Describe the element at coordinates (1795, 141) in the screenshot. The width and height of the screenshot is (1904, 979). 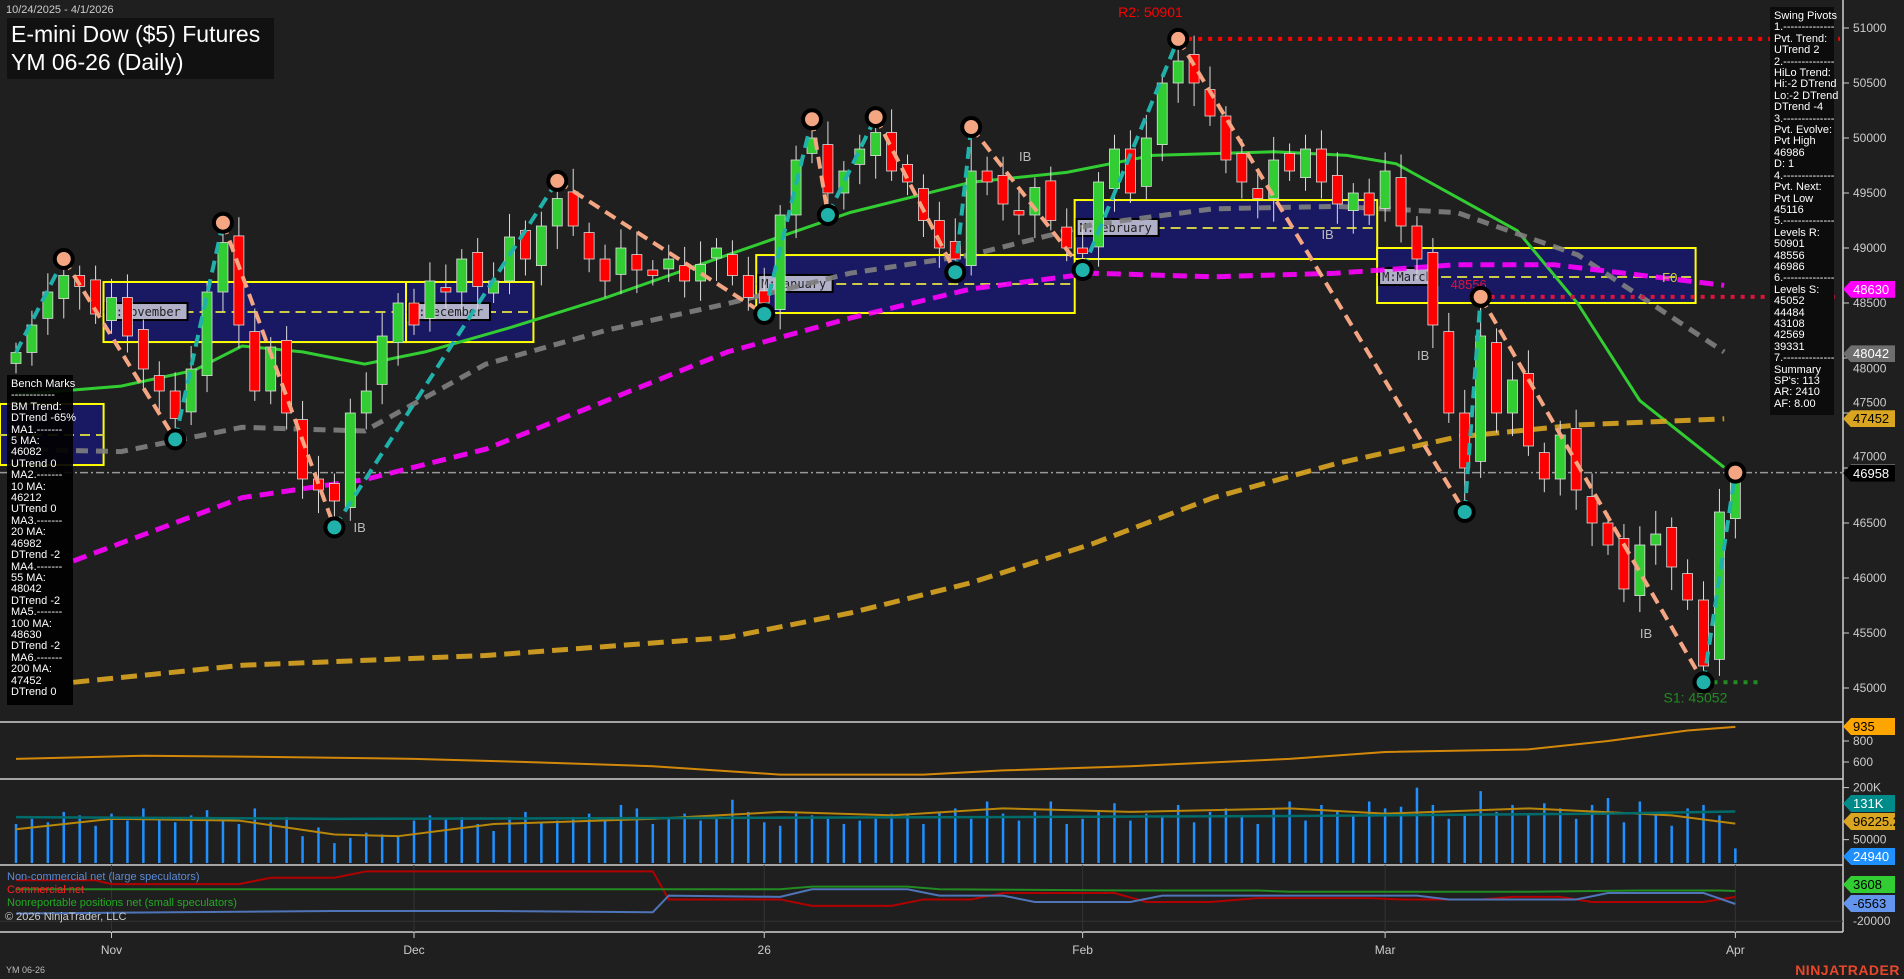
I see `swing-pivots-line: Pvt High` at that location.